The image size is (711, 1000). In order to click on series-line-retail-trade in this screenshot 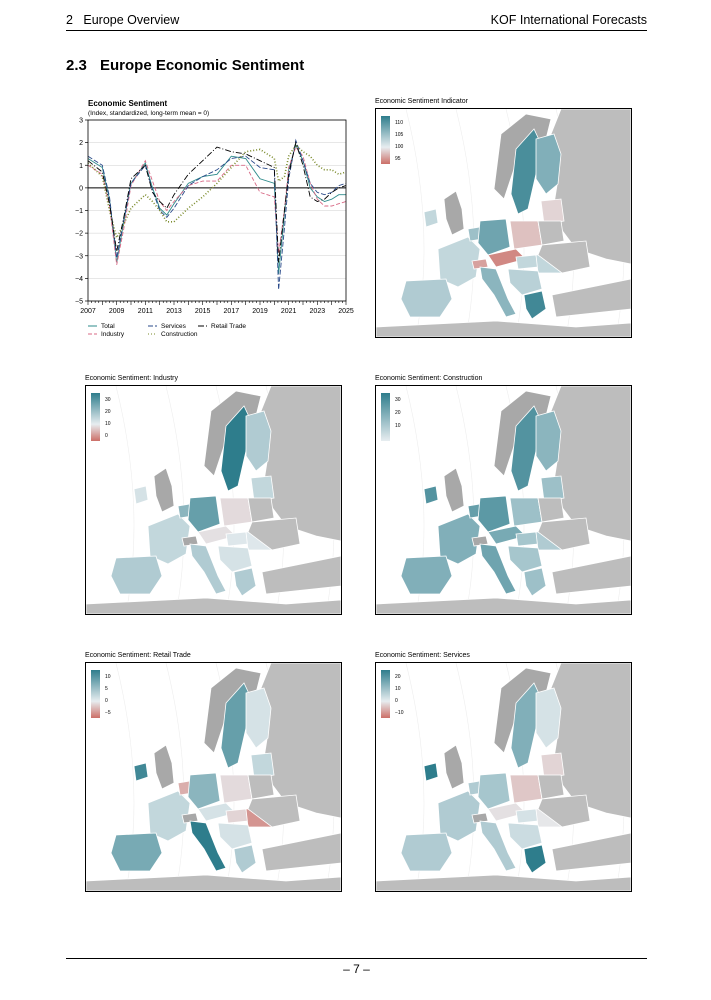, I will do `click(217, 201)`.